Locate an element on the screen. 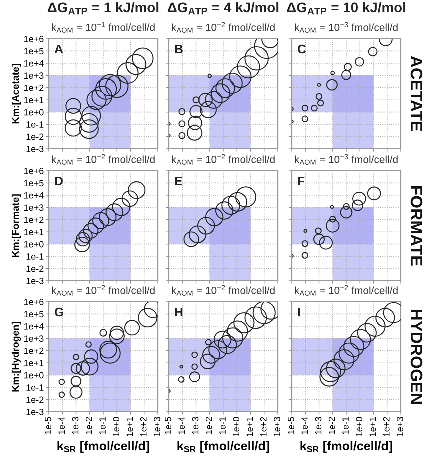 The image size is (427, 464). annotation: I is located at coordinates (299, 312).